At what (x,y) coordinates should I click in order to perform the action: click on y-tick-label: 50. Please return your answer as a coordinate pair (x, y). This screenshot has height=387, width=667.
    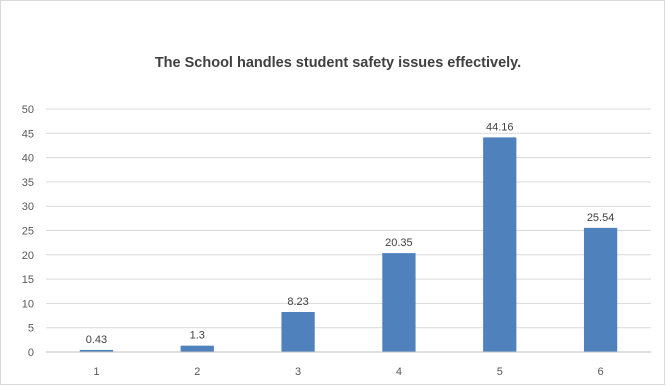
    Looking at the image, I should click on (28, 110).